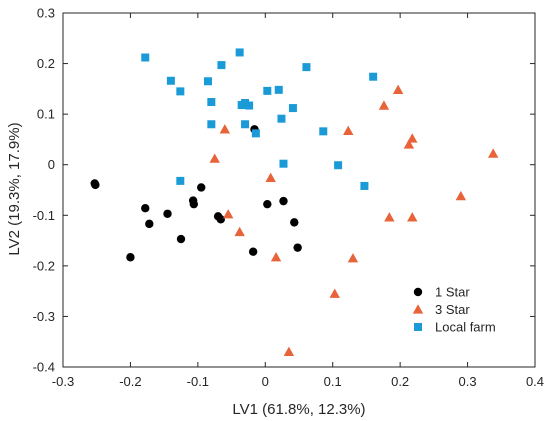 This screenshot has width=550, height=421. I want to click on legend: 1 Star 3 Star Local farm, so click(454, 310).